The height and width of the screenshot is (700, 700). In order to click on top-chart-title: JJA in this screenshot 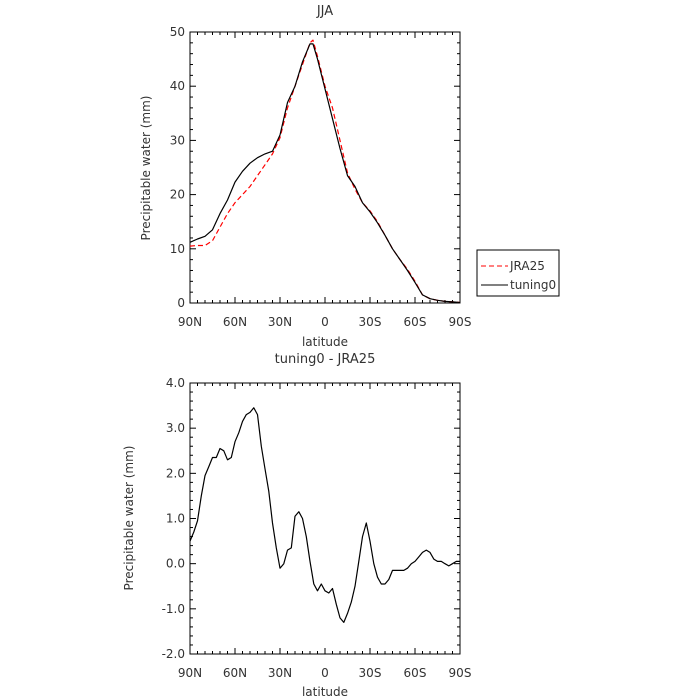, I will do `click(324, 11)`.